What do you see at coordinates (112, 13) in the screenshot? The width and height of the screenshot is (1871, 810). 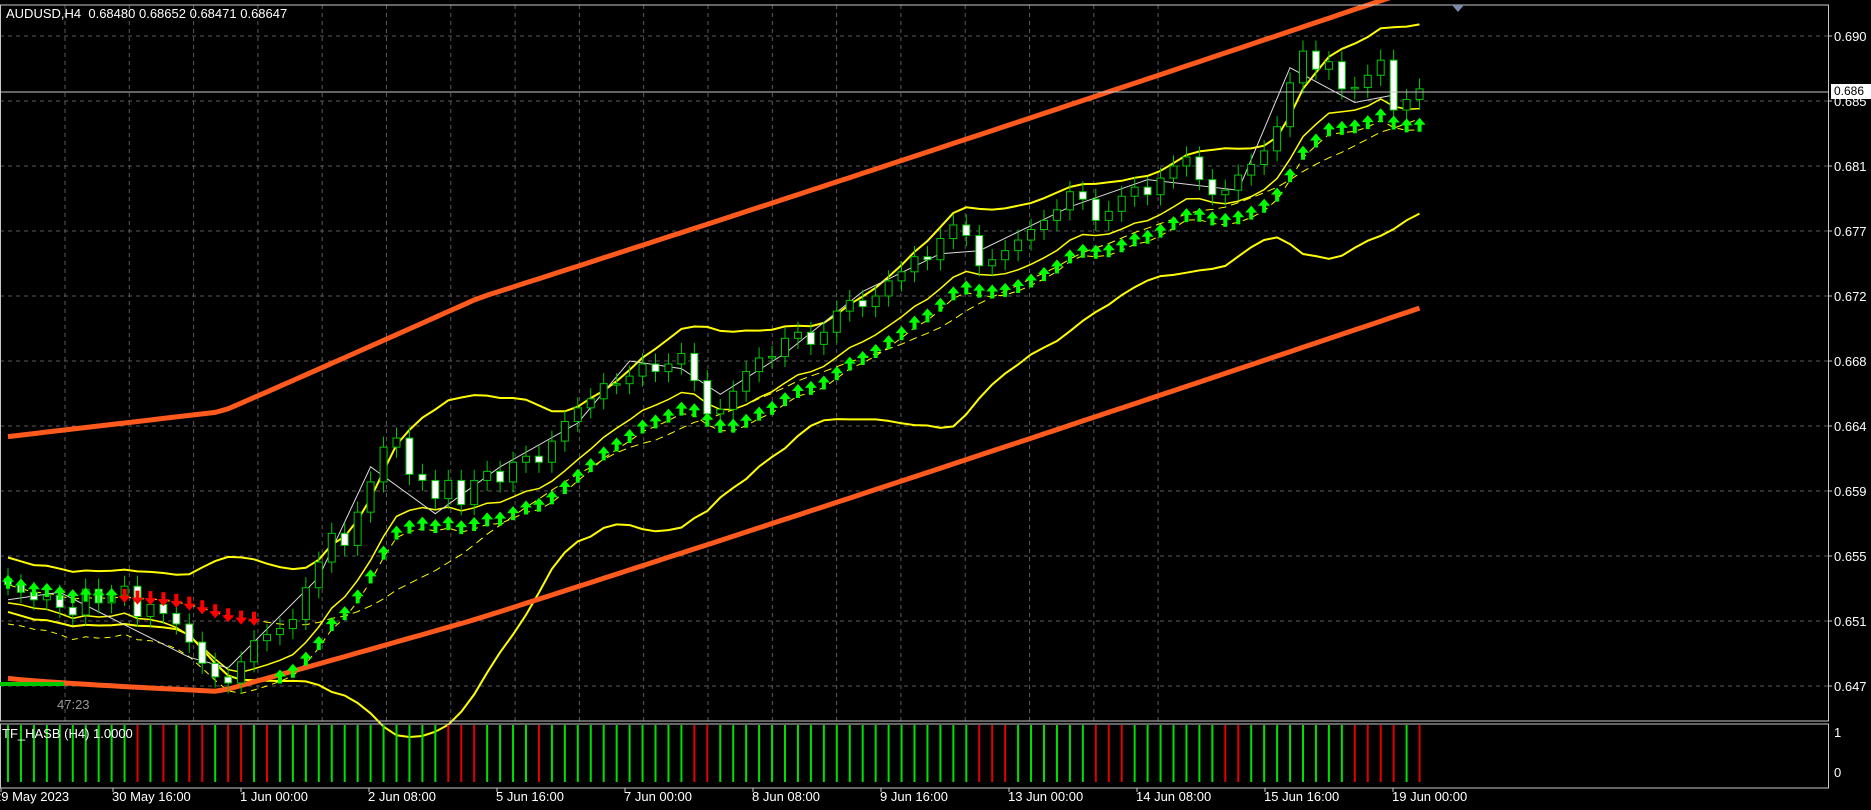 I see `open-value: 0.68480` at bounding box center [112, 13].